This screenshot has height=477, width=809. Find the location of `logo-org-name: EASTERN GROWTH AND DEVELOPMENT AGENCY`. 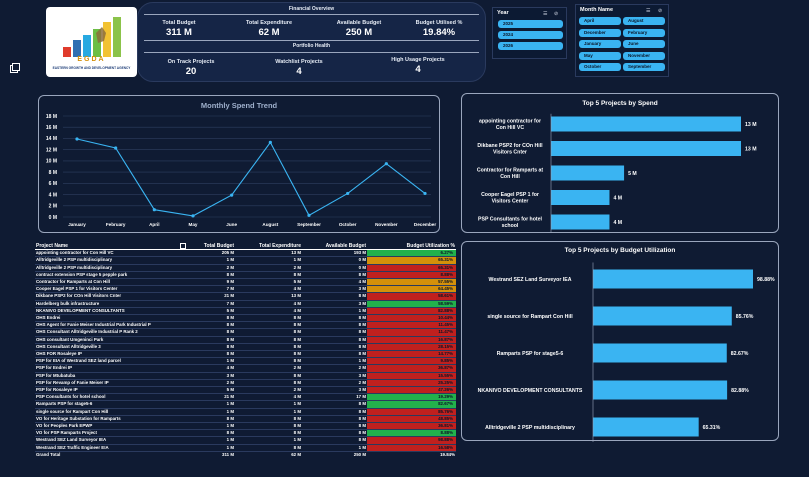

logo-org-name: EASTERN GROWTH AND DEVELOPMENT AGENCY is located at coordinates (91, 68).